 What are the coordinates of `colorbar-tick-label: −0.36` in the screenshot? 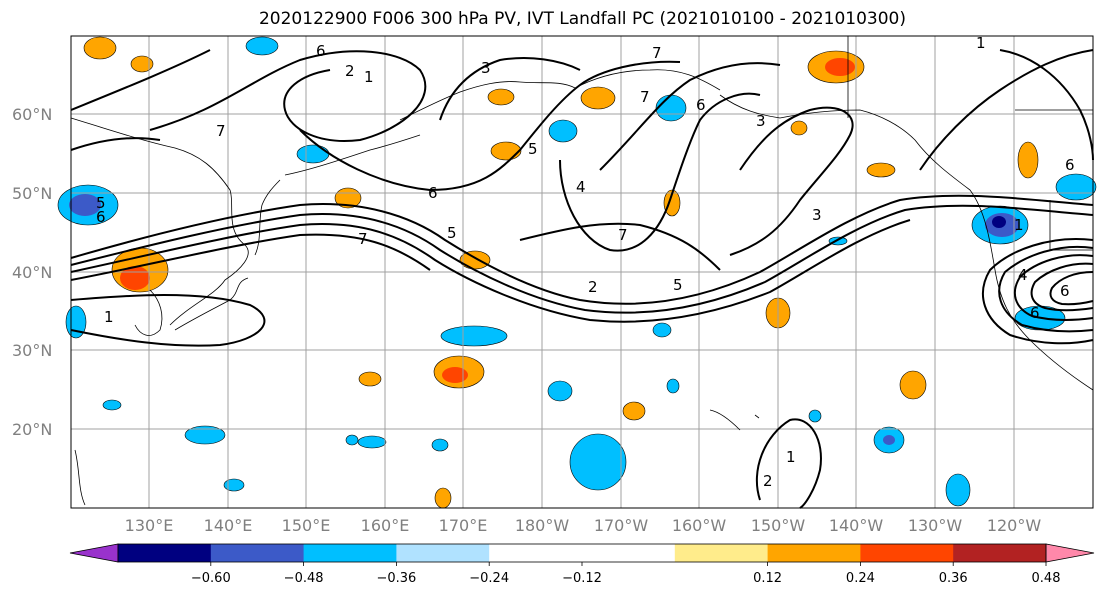 It's located at (396, 578).